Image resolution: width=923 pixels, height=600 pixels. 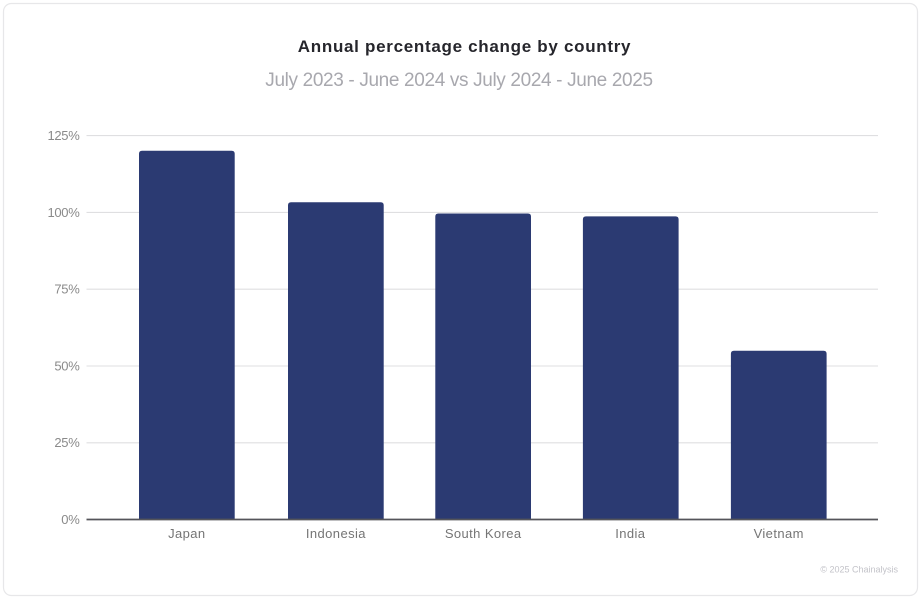 I want to click on svg-text: 125%, so click(x=63, y=135).